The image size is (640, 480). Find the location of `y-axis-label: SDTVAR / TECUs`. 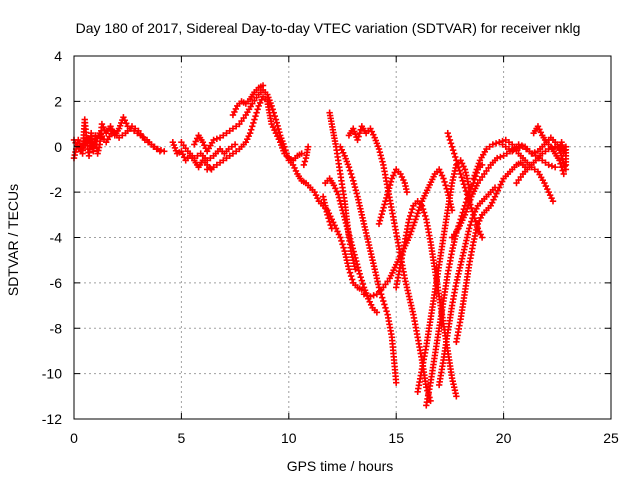

y-axis-label: SDTVAR / TECUs is located at coordinates (13, 240).